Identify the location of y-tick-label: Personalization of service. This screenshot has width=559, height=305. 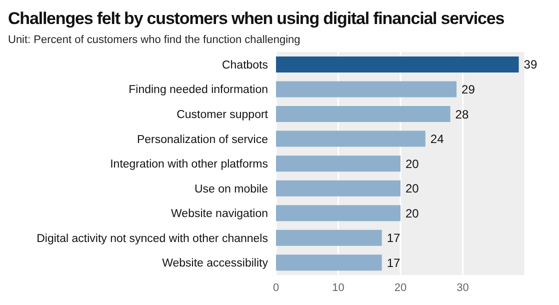
(202, 140).